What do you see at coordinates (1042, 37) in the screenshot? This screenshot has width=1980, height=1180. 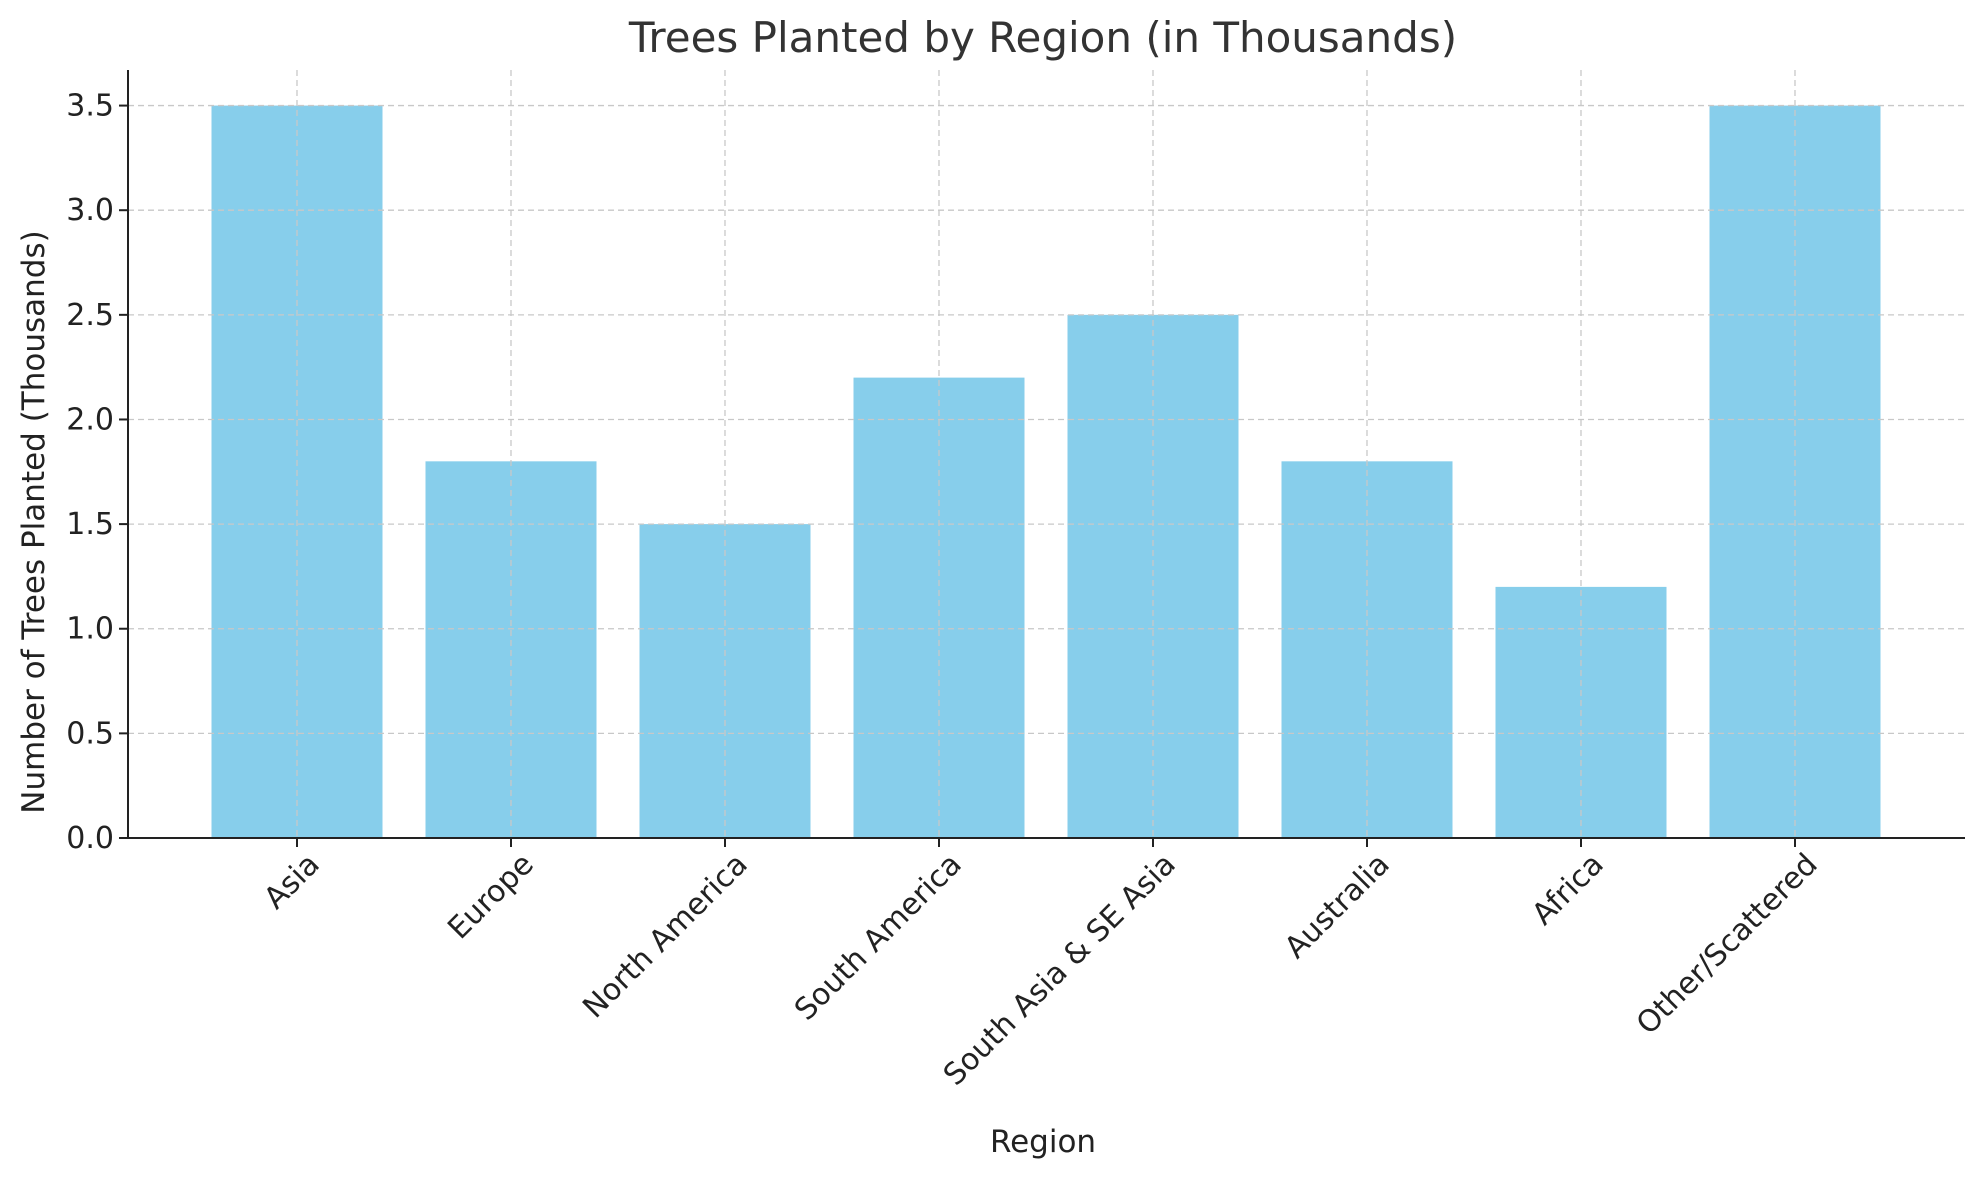 I see `chart-title: Trees Planted by Region (in Thousands)` at bounding box center [1042, 37].